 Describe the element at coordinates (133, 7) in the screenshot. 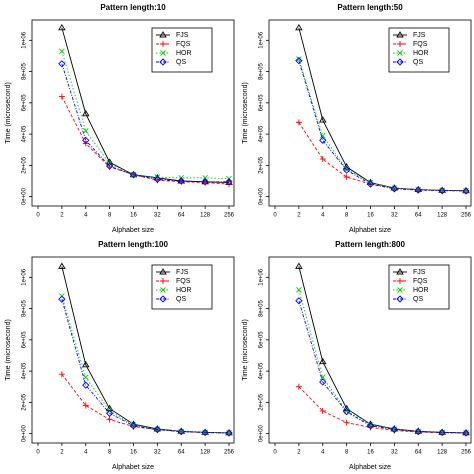

I see `chart-title: Pattern length:10` at that location.